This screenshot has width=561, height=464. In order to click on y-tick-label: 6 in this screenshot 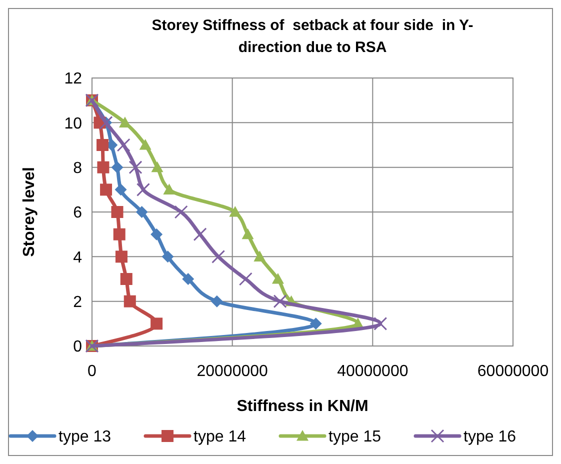, I will do `click(77, 213)`.